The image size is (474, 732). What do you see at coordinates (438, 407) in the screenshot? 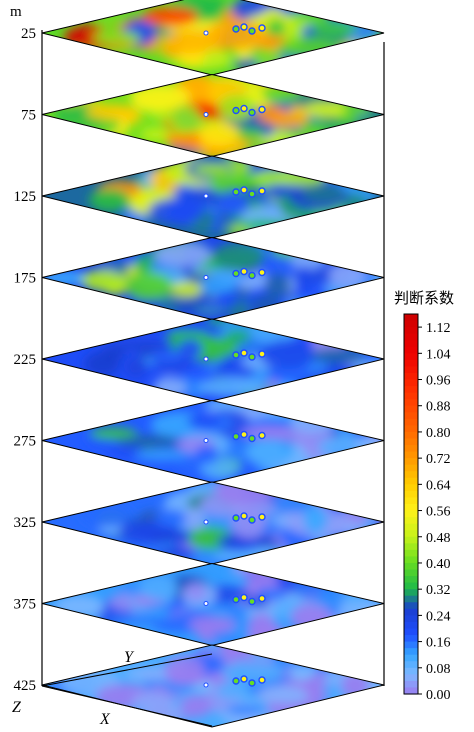
I see `colorbar-tick-label: 0.88` at bounding box center [438, 407].